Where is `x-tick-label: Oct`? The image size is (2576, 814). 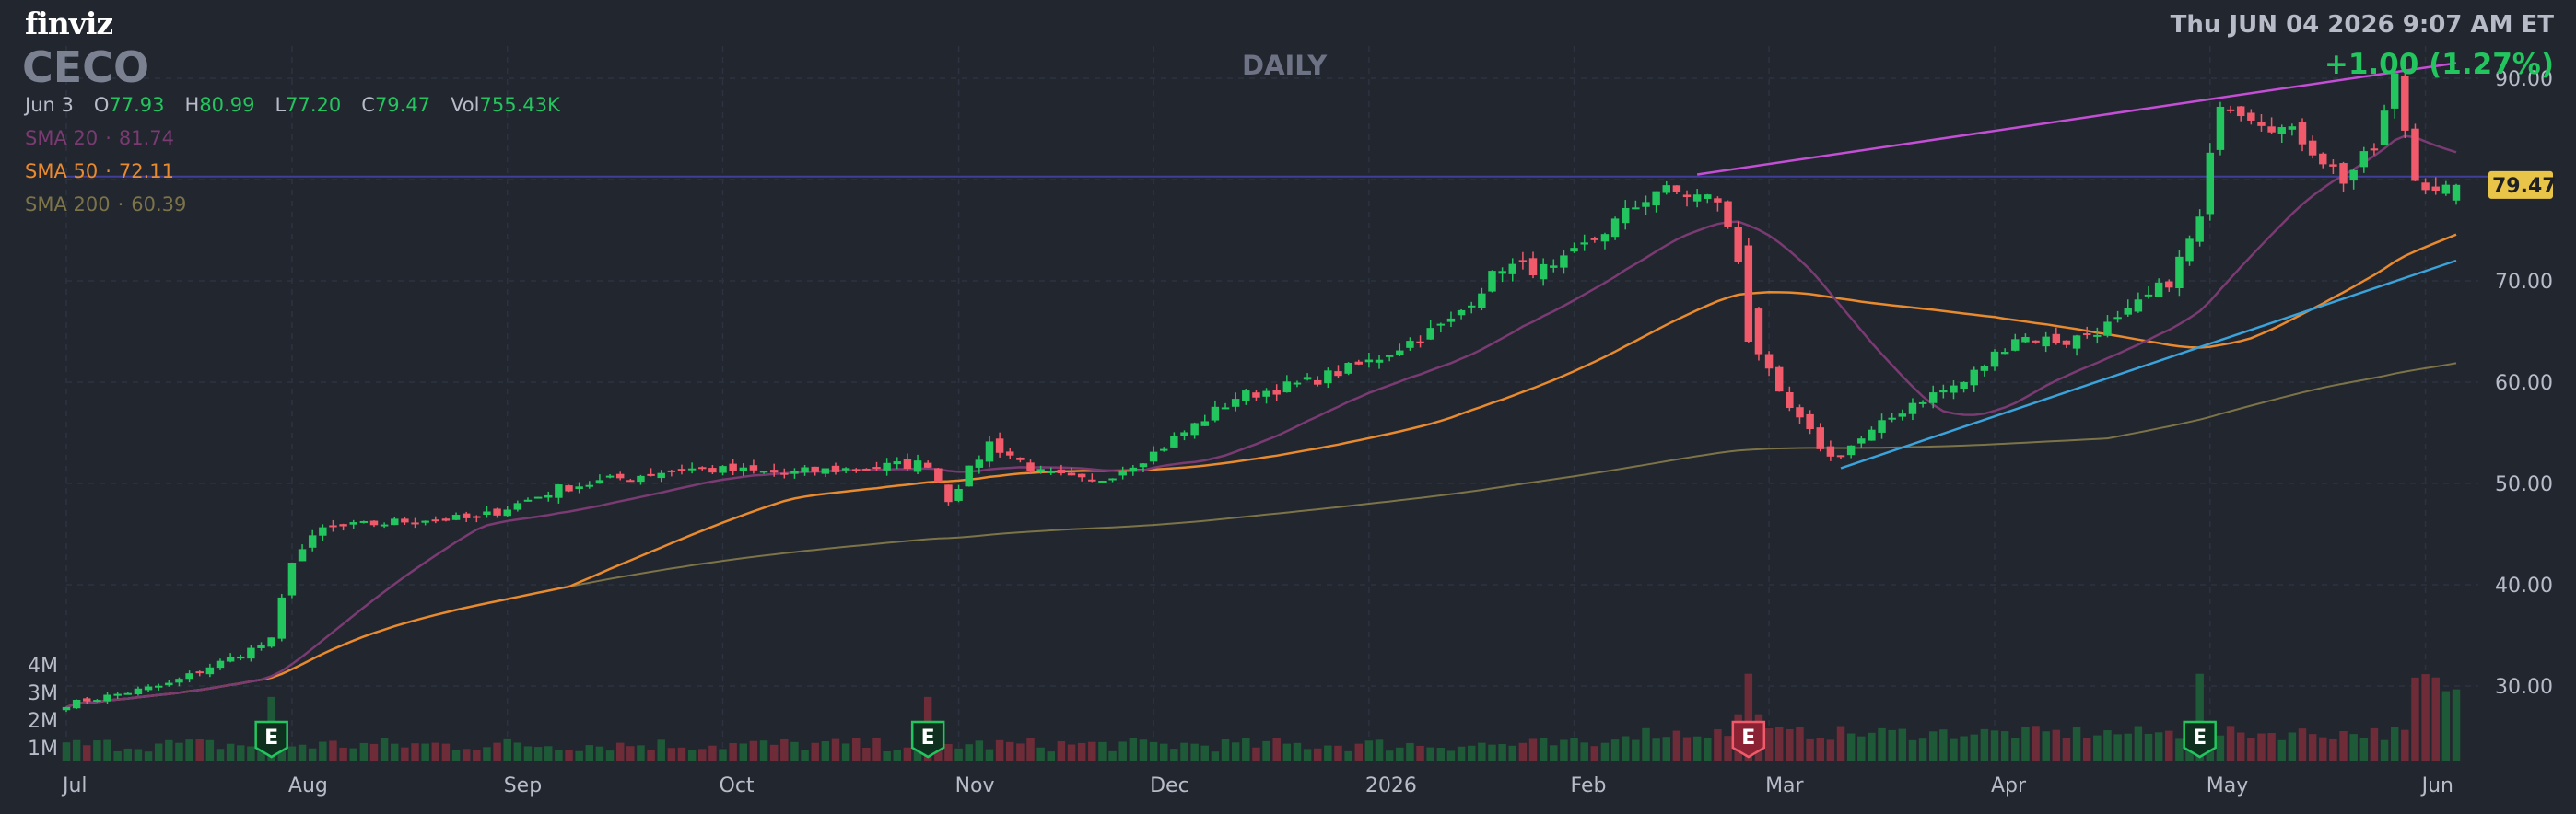 x-tick-label: Oct is located at coordinates (737, 785).